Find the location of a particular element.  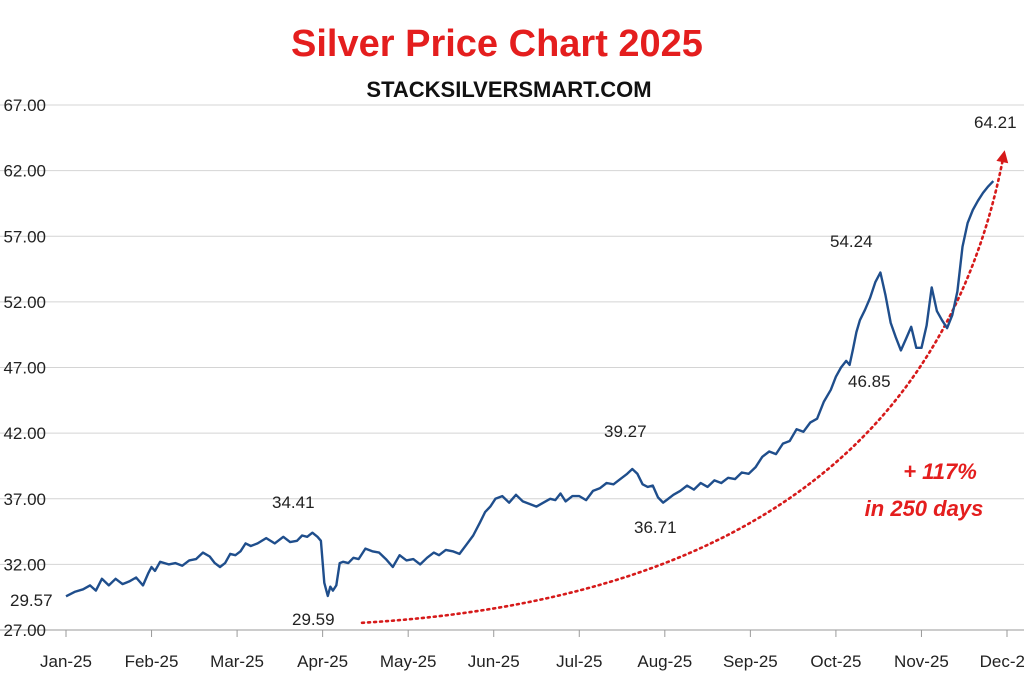

x-tick-label: Dec-25 is located at coordinates (1002, 661).